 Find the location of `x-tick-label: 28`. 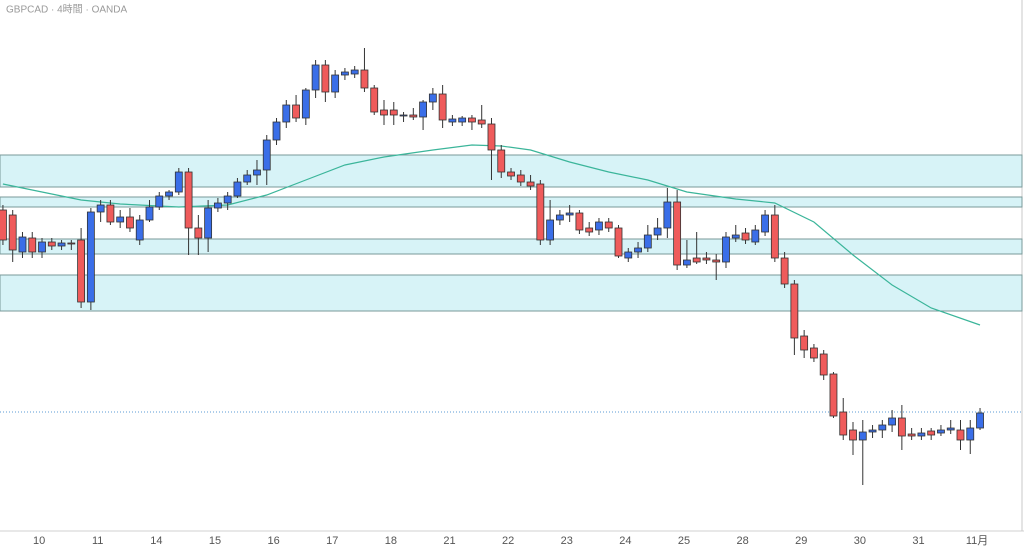

x-tick-label: 28 is located at coordinates (742, 541).